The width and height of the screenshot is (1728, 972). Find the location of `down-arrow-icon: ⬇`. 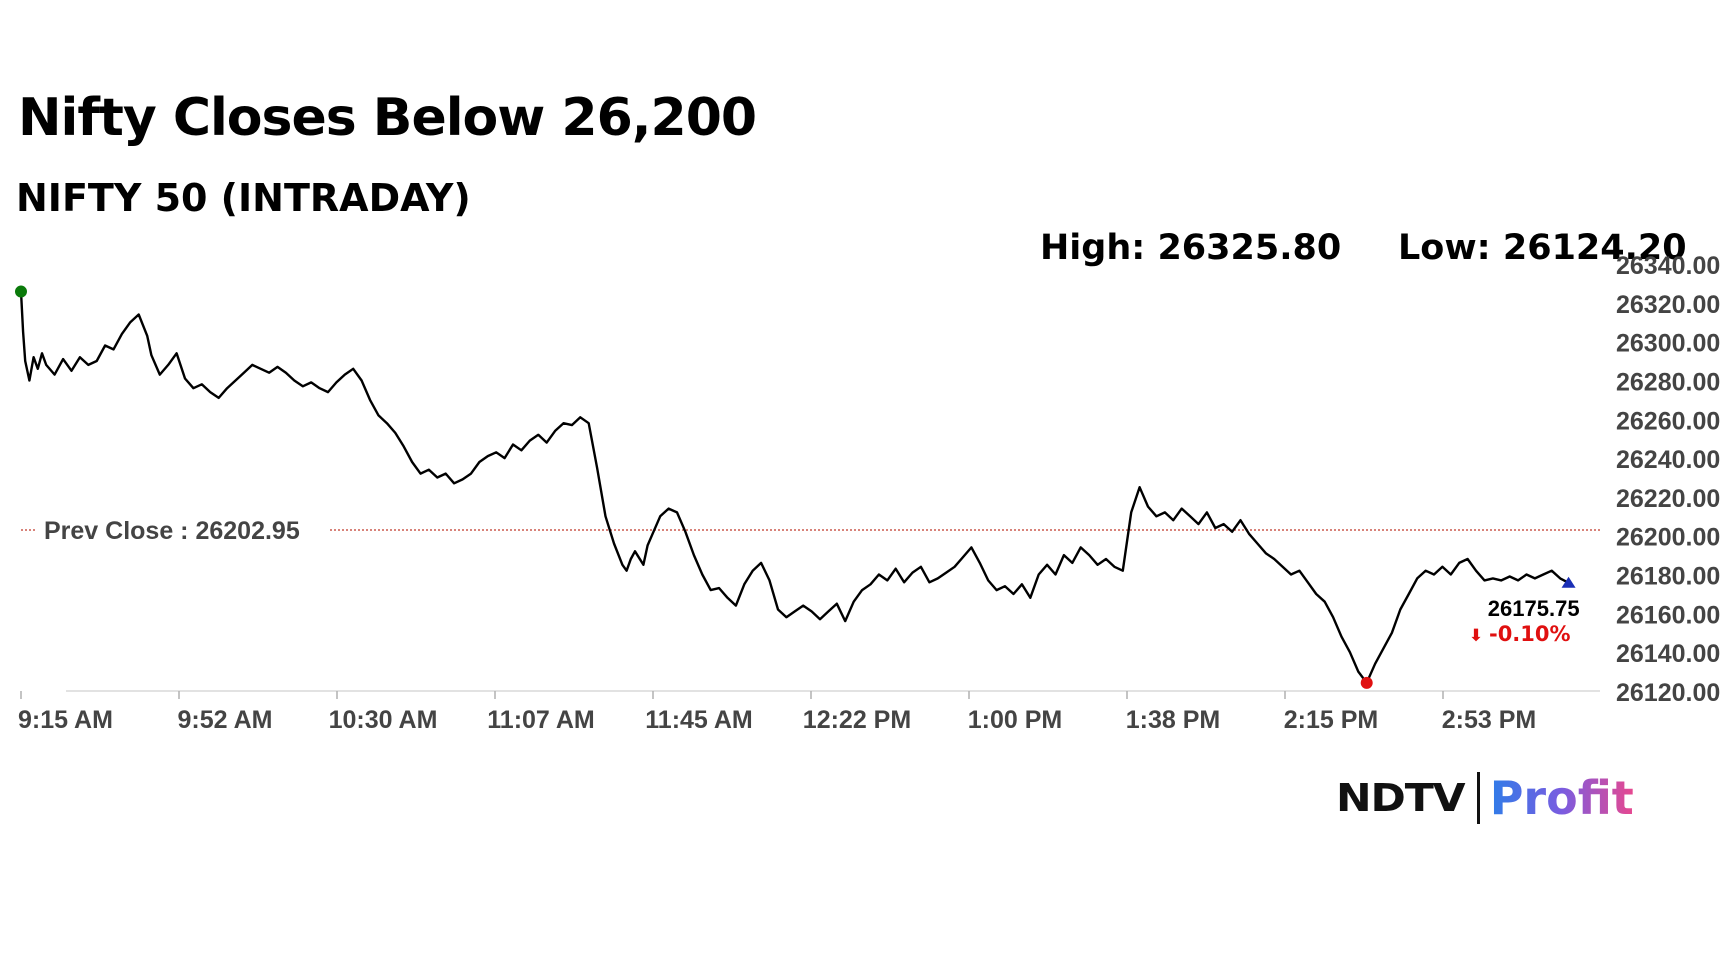

down-arrow-icon: ⬇ is located at coordinates (1479, 636).